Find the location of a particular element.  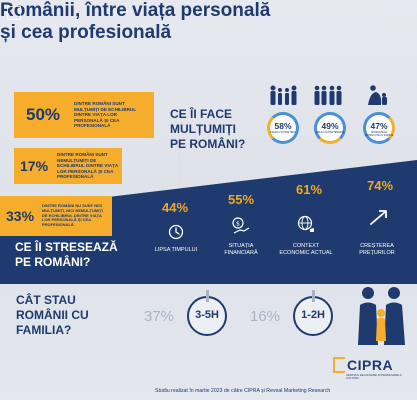

stress-question: Ce îi stresează pe români? is located at coordinates (66, 255).